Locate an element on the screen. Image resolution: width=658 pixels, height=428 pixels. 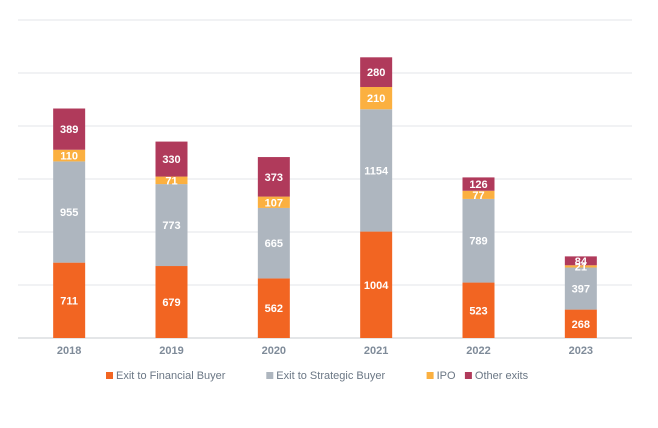
data-label-2019-series-0: 679 is located at coordinates (171, 303).